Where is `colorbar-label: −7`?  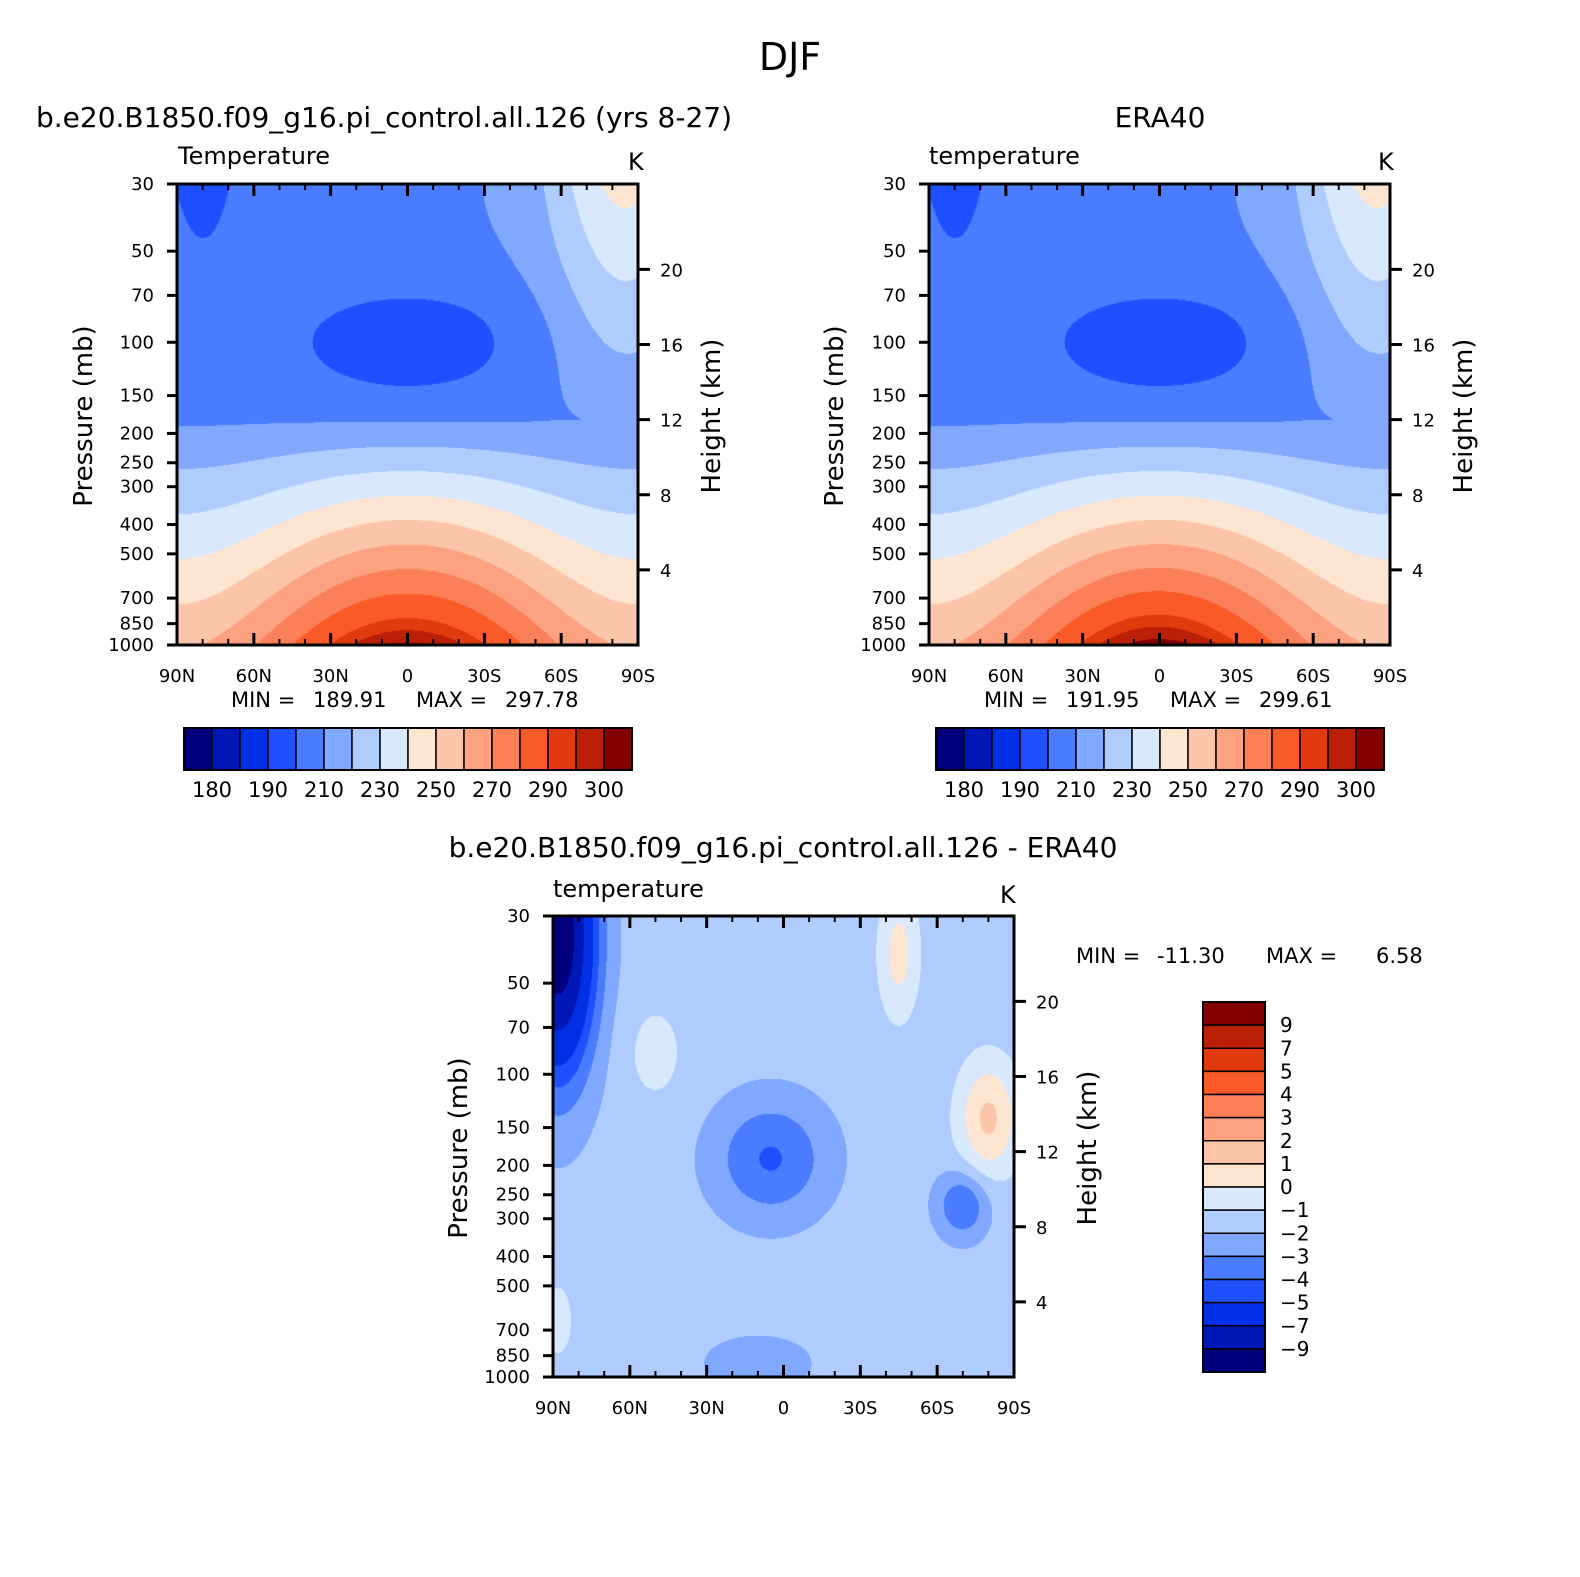
colorbar-label: −7 is located at coordinates (1294, 1326).